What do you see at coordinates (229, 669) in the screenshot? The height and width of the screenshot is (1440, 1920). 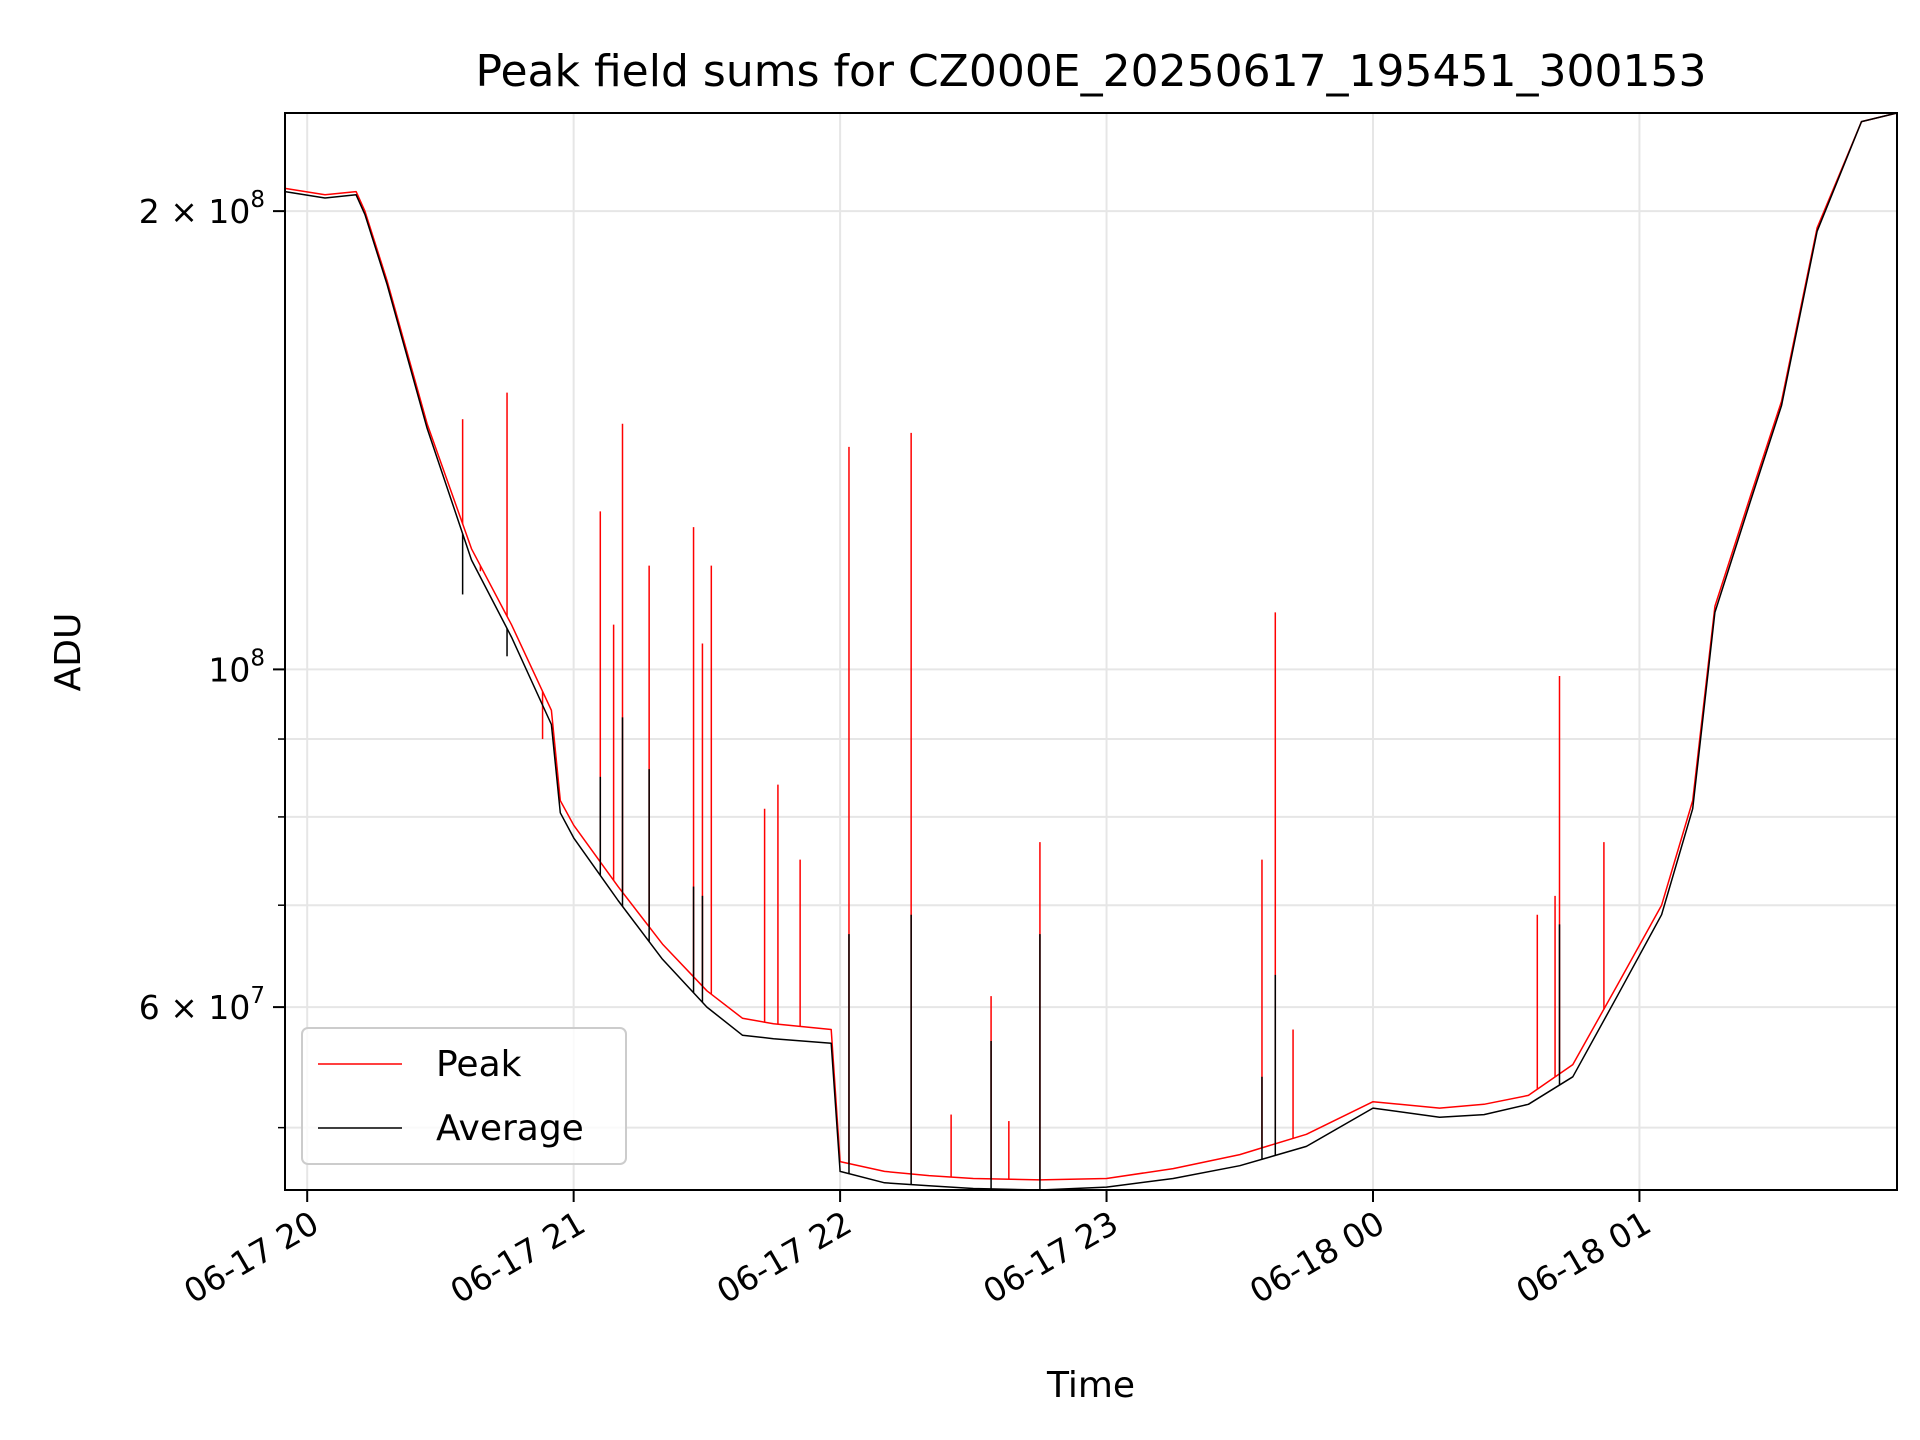 I see `y-tick-base: 10` at bounding box center [229, 669].